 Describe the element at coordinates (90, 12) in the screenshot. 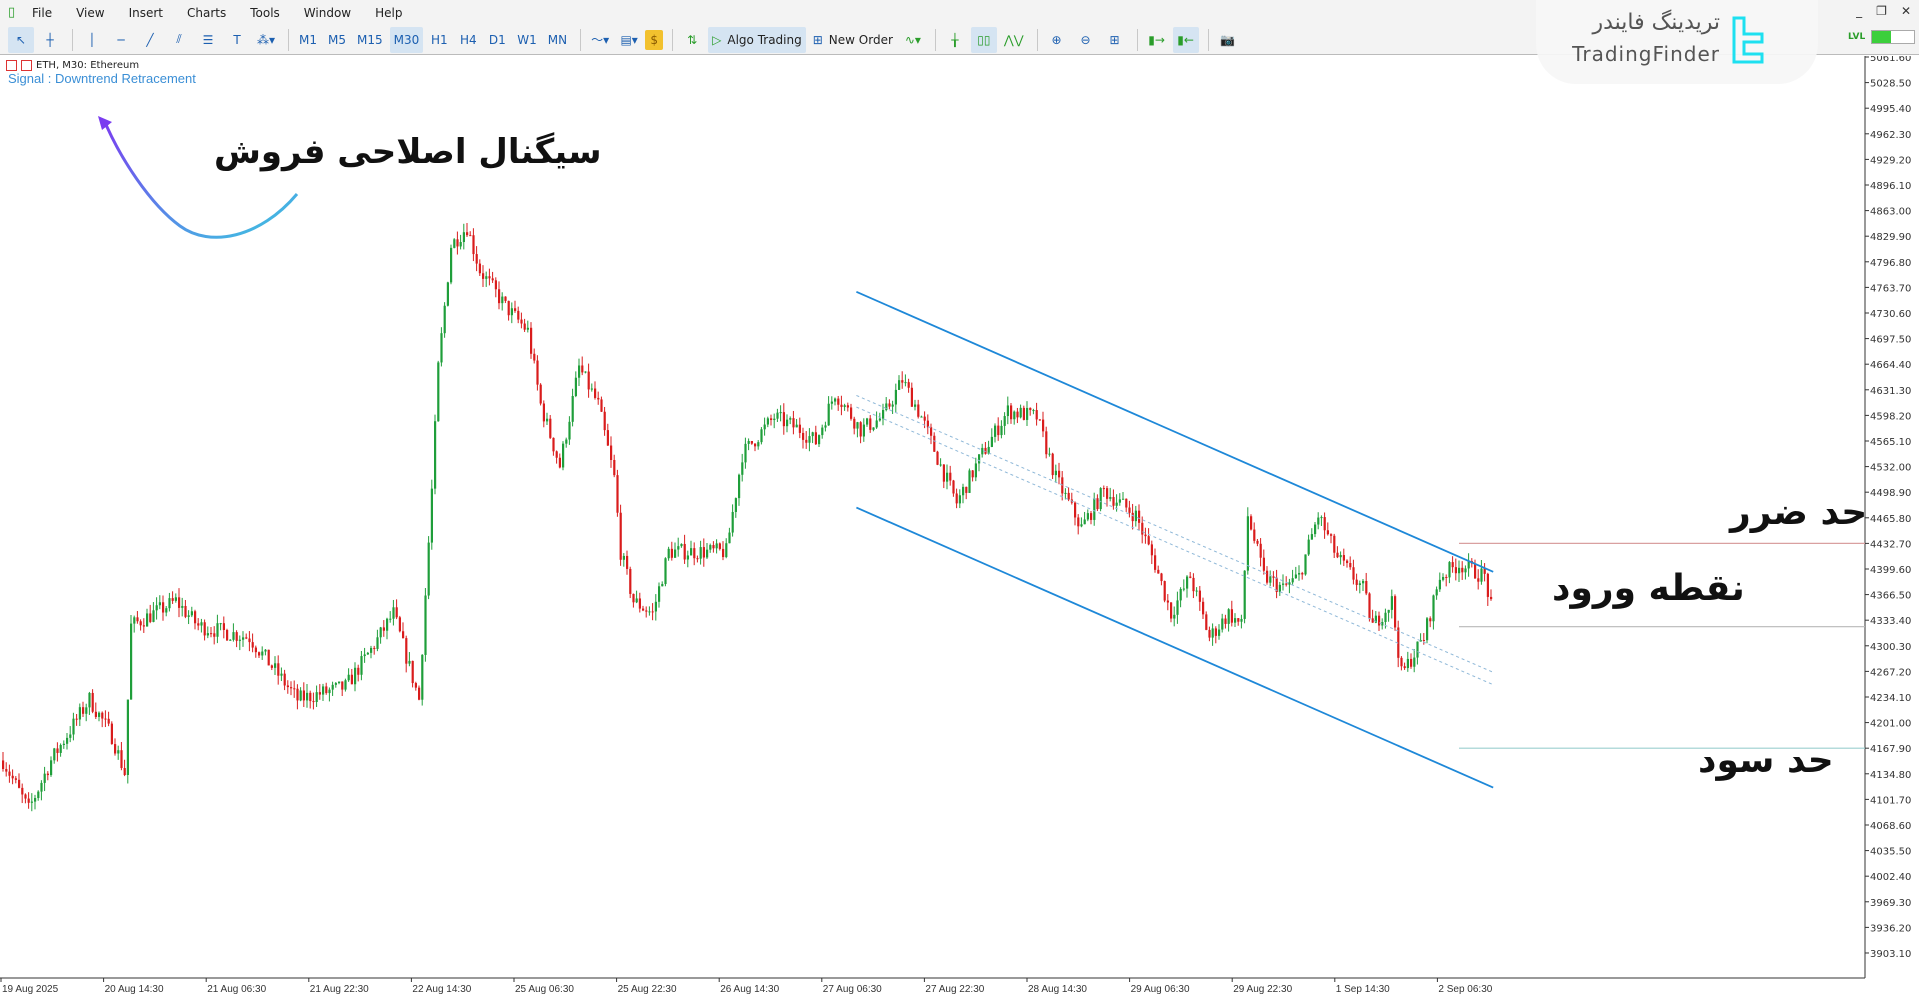

I see `menu-view: View` at that location.